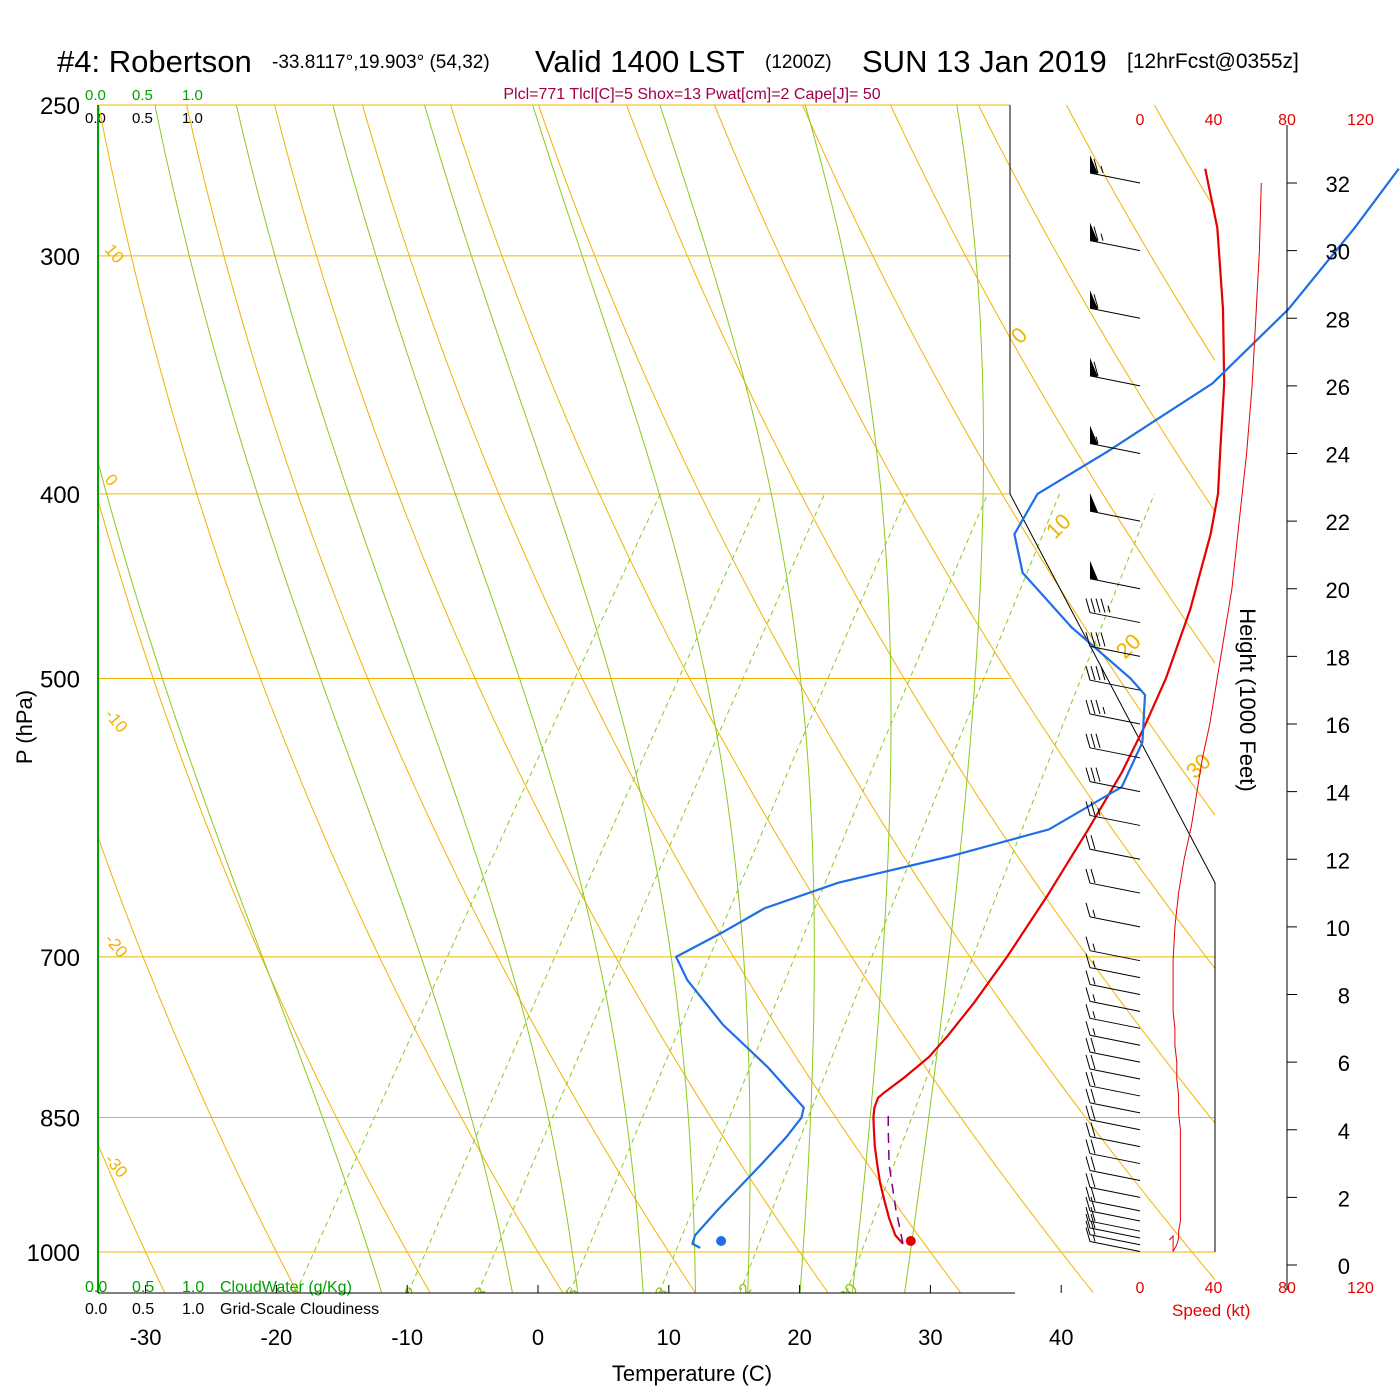 The image size is (1400, 1400). Describe the element at coordinates (1338, 252) in the screenshot. I see `height-tick-label-30: 30` at that location.